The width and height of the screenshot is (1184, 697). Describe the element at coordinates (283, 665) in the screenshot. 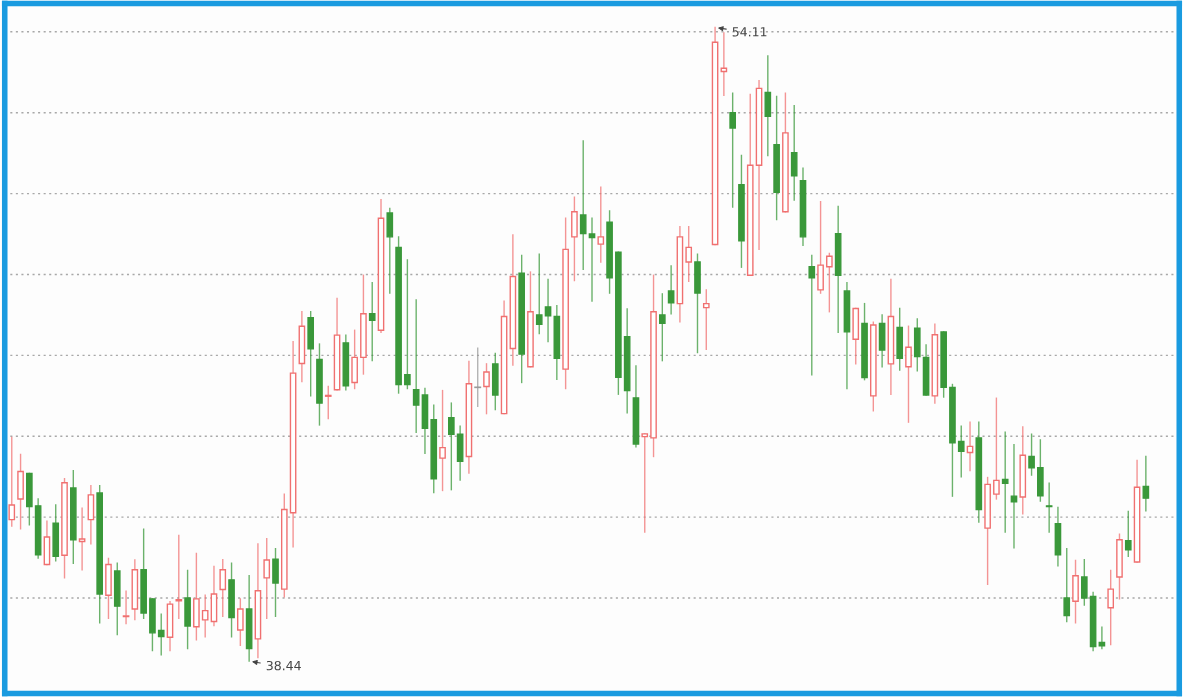

I see `annotation: 38.44` at that location.